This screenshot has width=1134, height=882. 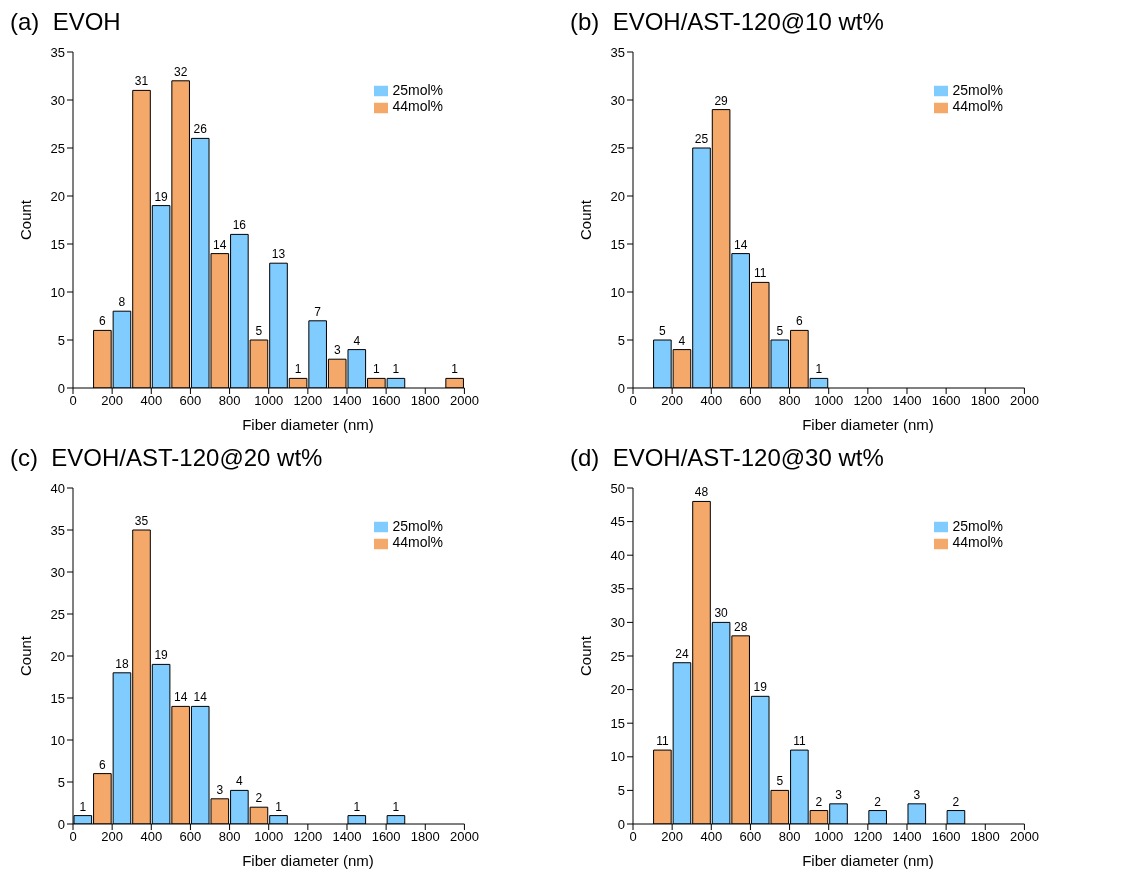 I want to click on chart-title: (c) EVOH/AST-120@20 wt%, so click(x=166, y=458).